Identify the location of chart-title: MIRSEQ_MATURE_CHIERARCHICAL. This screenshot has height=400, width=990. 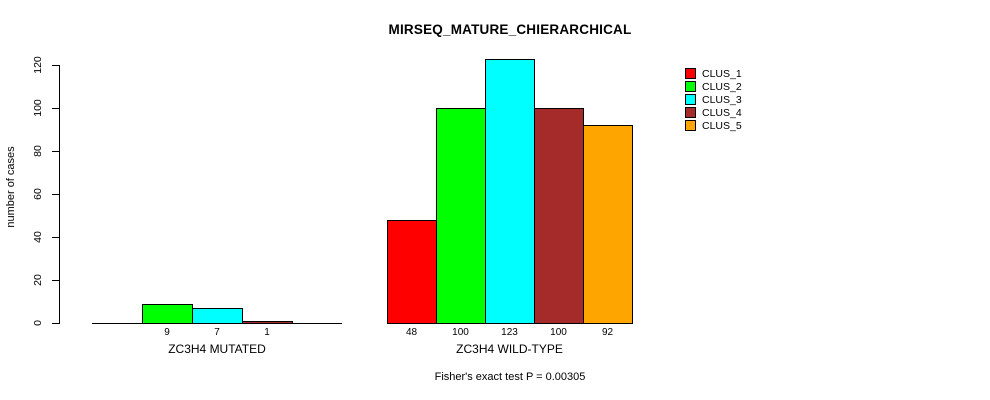
(510, 29).